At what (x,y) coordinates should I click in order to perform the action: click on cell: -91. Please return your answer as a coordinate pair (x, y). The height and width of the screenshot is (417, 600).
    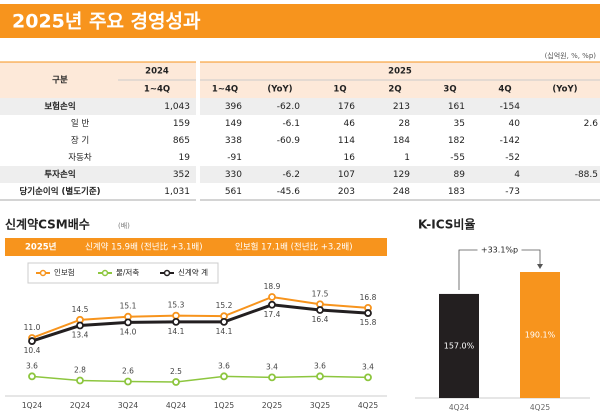
    Looking at the image, I should click on (234, 158).